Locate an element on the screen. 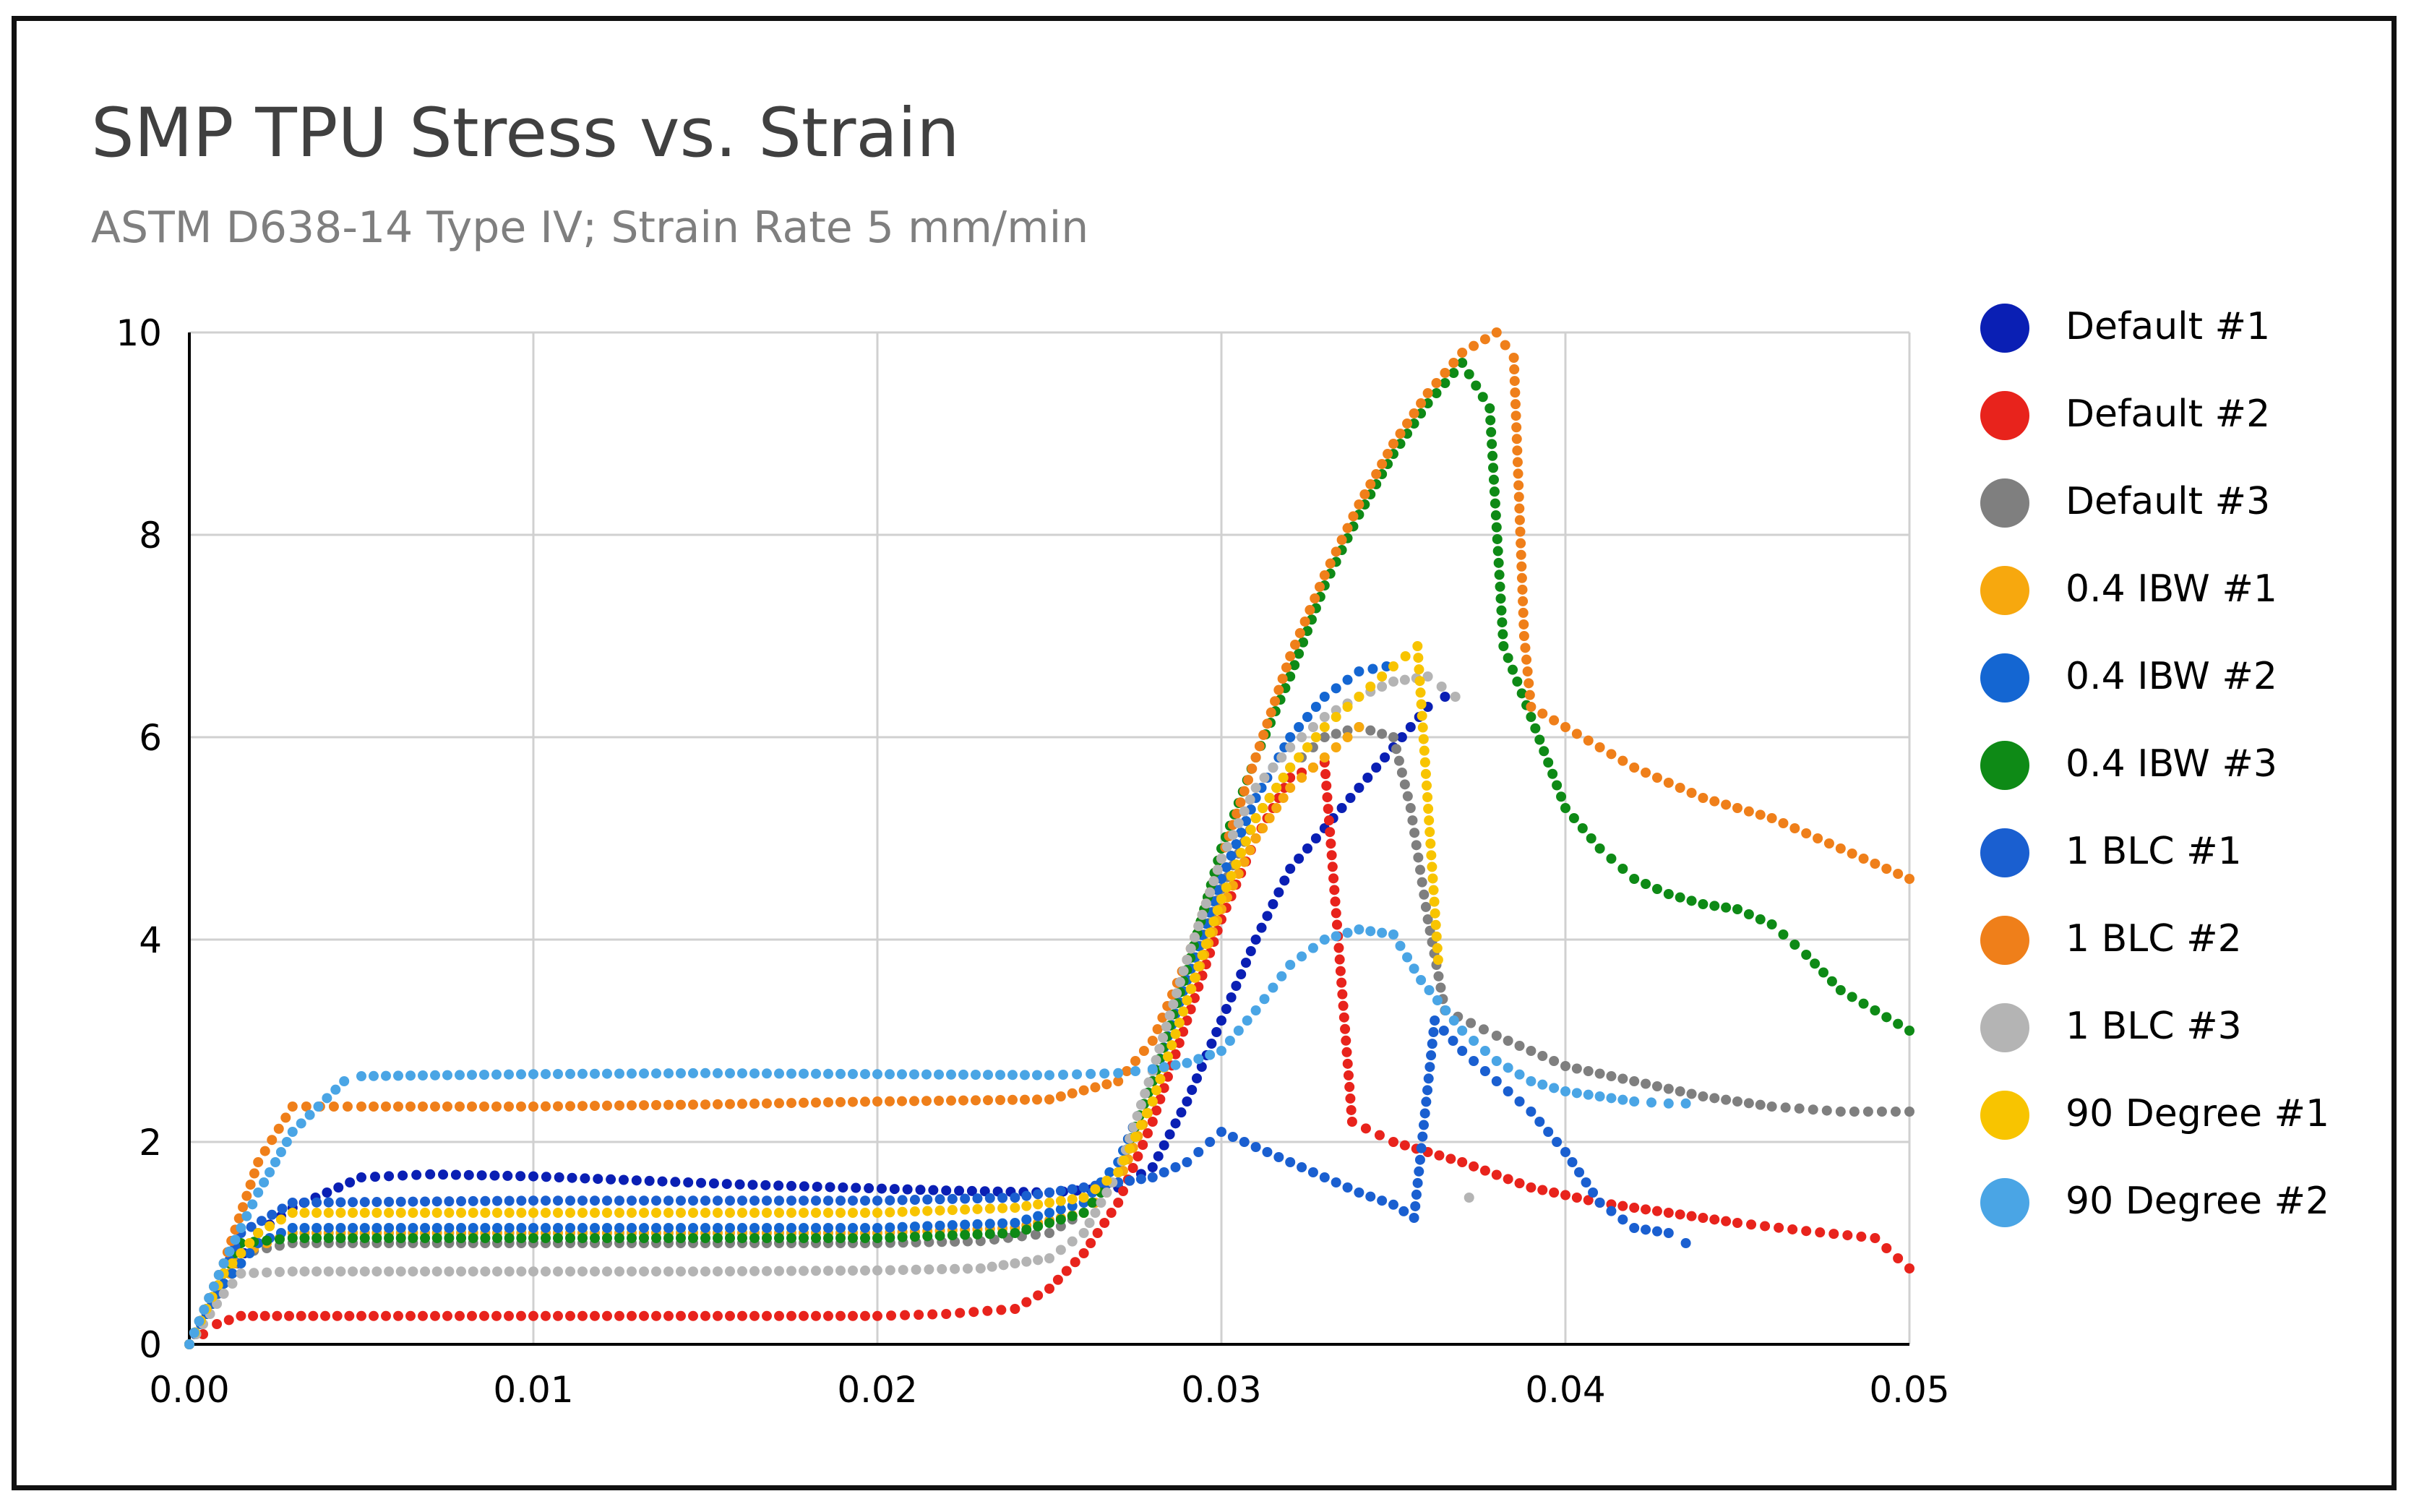 The height and width of the screenshot is (1512, 2411). y-tick-label: 6 is located at coordinates (150, 738).